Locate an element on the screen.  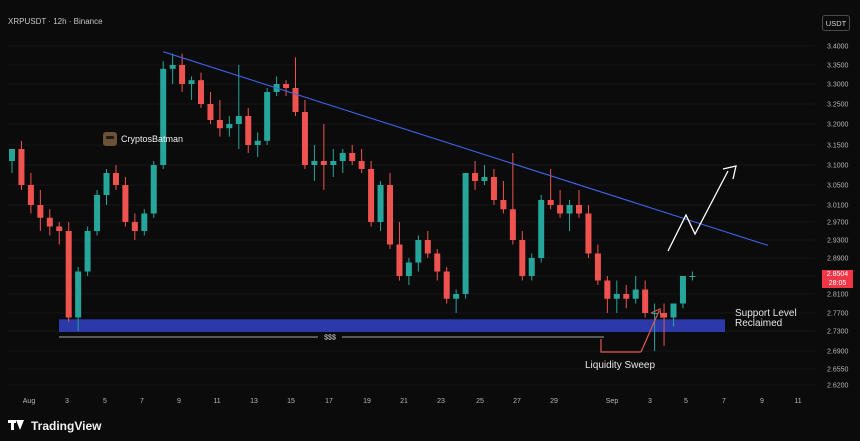
liquidity-dollars-label: $$$ is located at coordinates (330, 338).